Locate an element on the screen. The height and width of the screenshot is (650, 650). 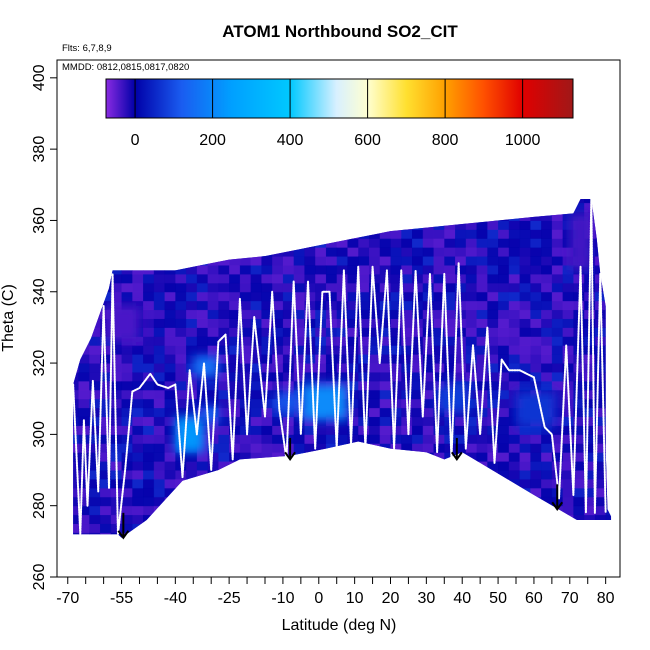
arrows is located at coordinates (340, 488).